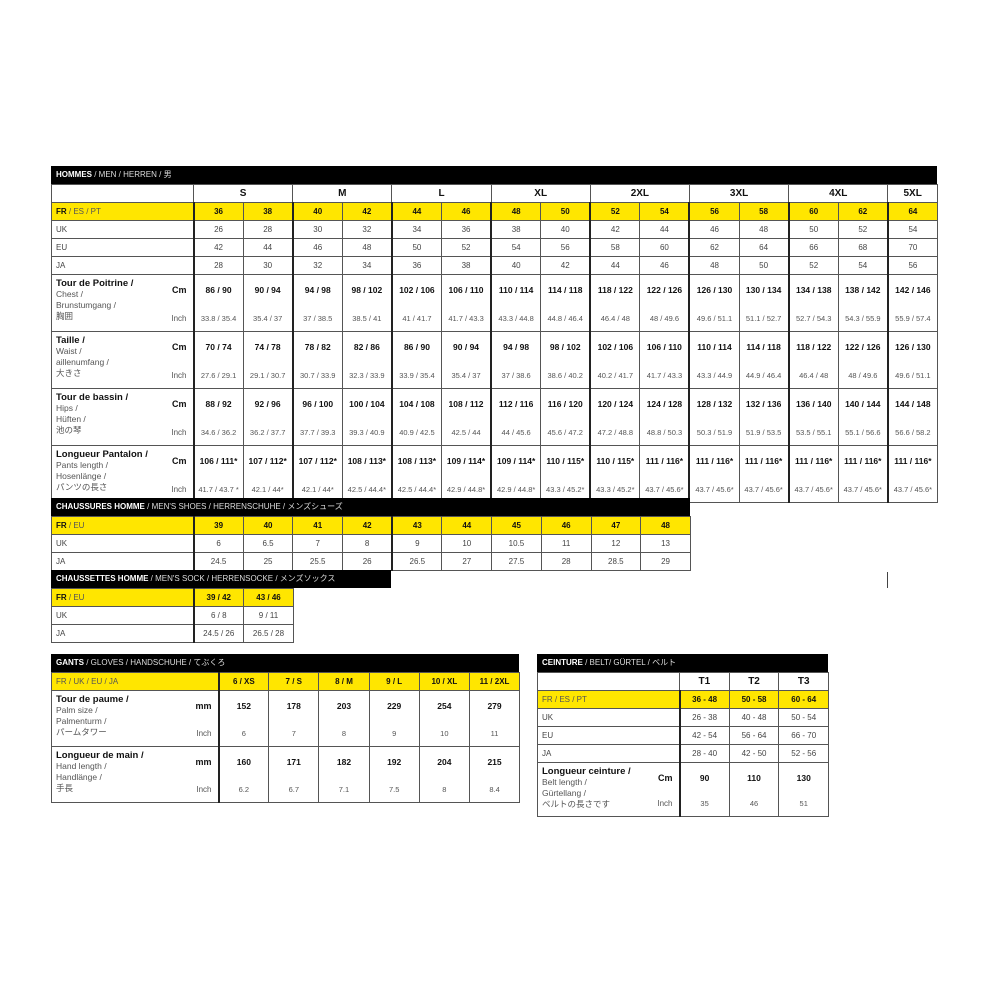 The width and height of the screenshot is (1005, 1005). Describe the element at coordinates (566, 561) in the screenshot. I see `size-cell: 28` at that location.